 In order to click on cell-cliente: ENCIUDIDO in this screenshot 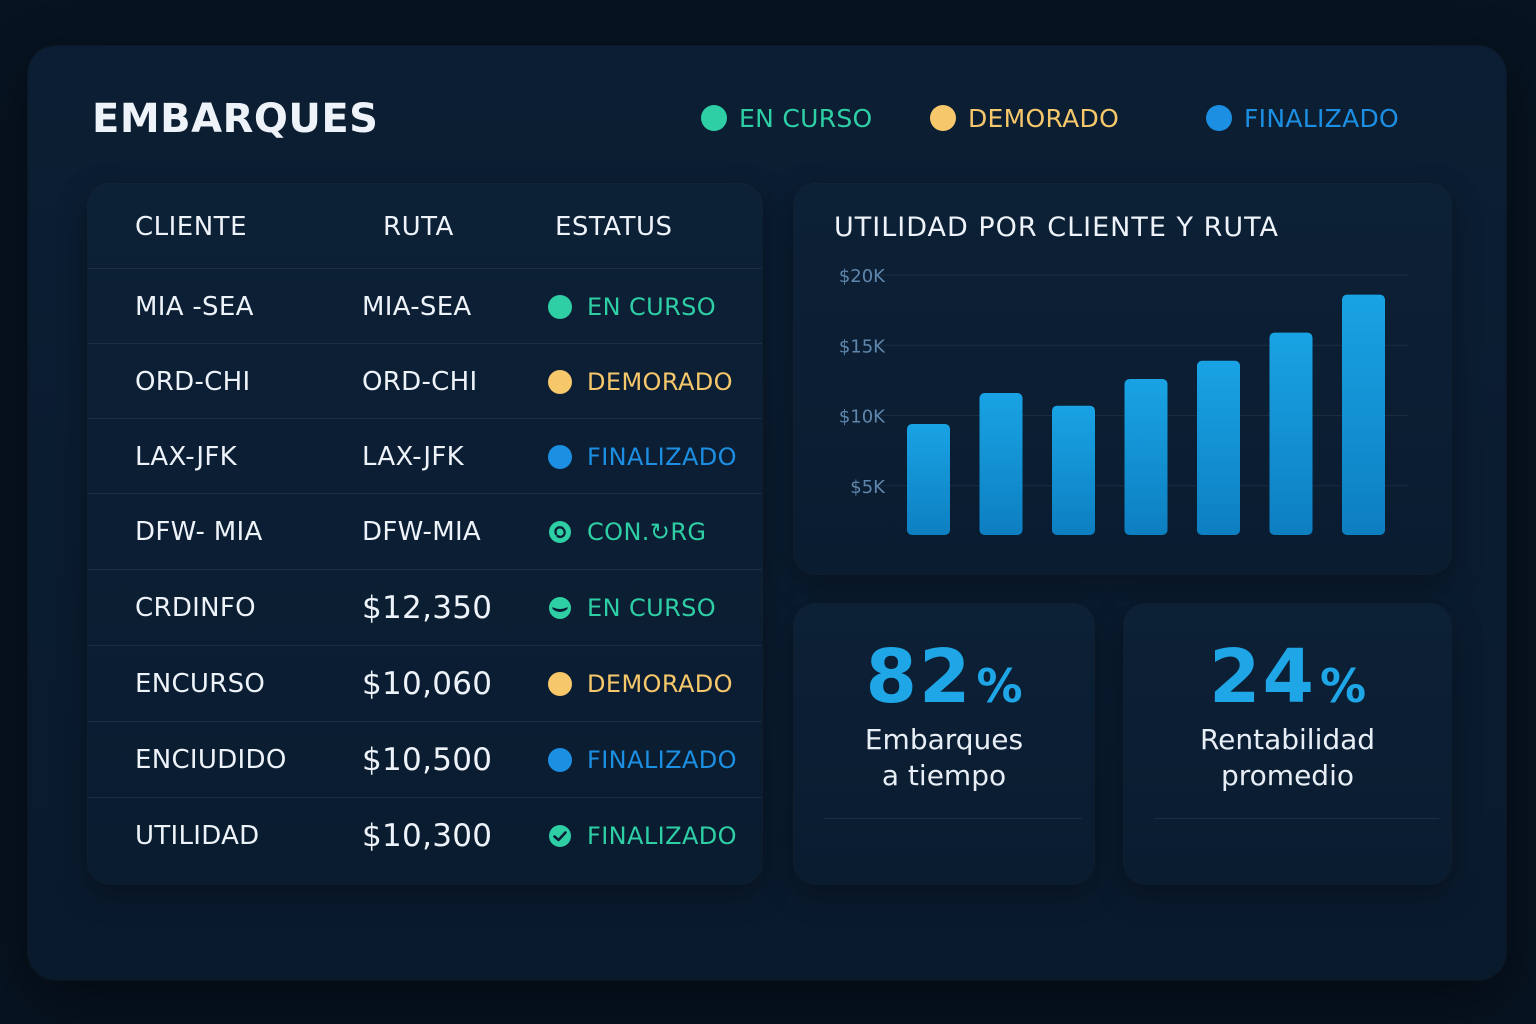, I will do `click(211, 760)`.